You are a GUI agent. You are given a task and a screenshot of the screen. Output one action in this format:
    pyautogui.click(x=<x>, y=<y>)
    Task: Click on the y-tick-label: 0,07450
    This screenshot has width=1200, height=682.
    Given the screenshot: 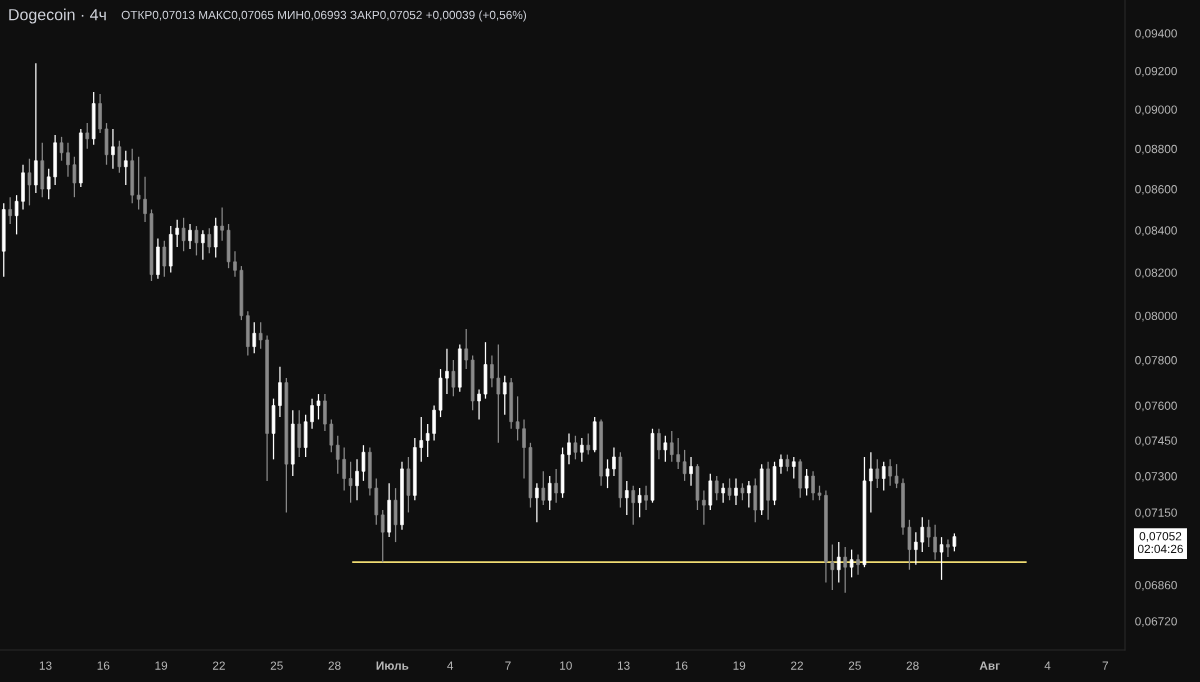 What is the action you would take?
    pyautogui.click(x=1156, y=441)
    